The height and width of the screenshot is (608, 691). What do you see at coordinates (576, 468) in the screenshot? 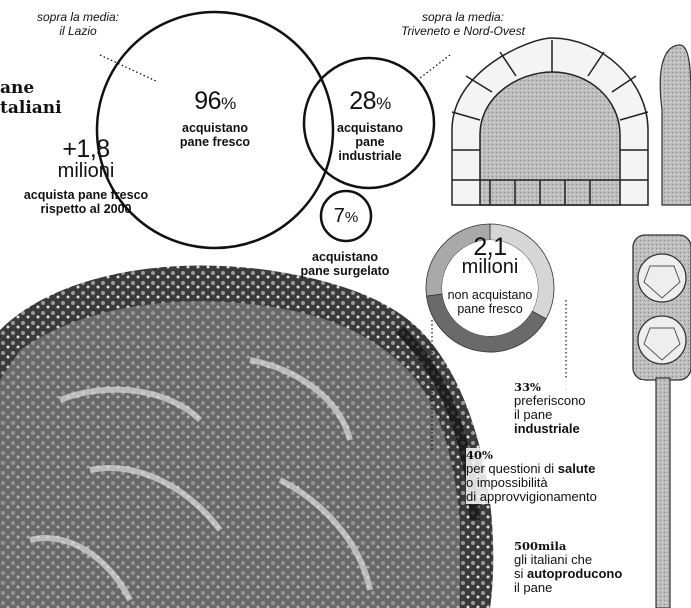
I see `breakdown-text-bold: salute` at bounding box center [576, 468].